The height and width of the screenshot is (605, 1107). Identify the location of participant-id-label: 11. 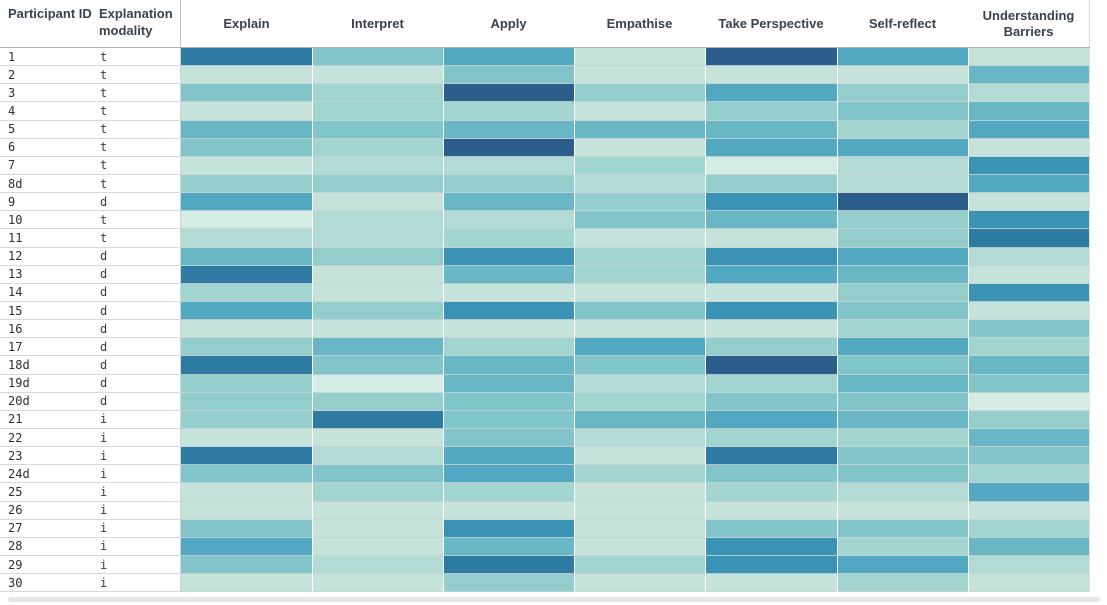
(47, 238).